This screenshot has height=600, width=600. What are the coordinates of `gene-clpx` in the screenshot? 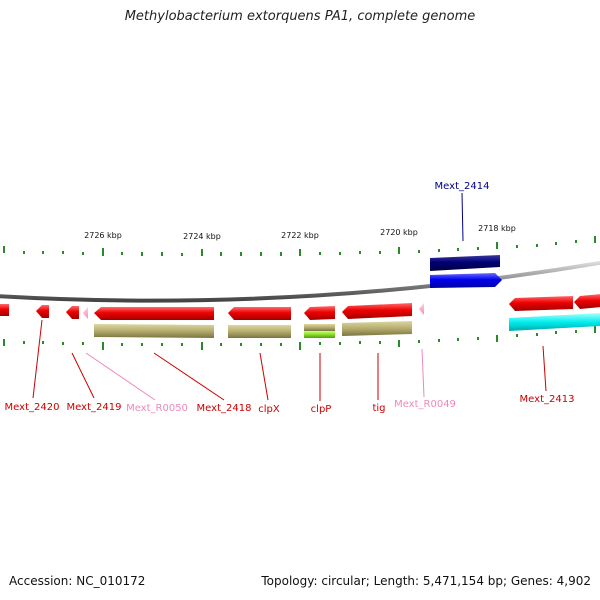 It's located at (259, 322).